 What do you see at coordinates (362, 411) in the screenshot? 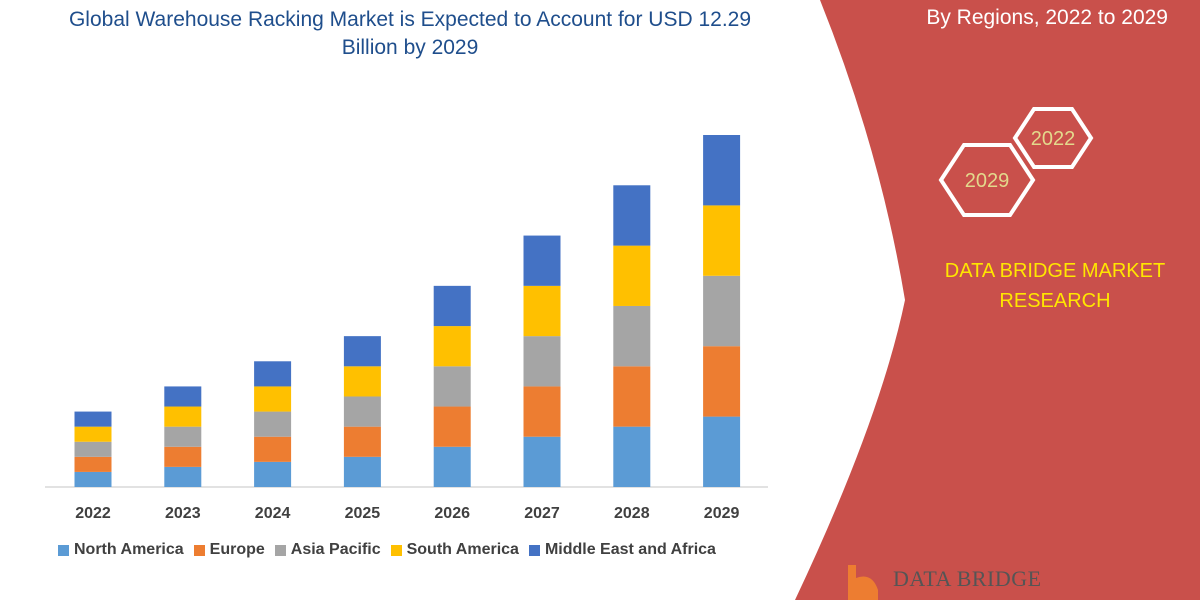
I see `bar-segment-asia-pacific-2025` at bounding box center [362, 411].